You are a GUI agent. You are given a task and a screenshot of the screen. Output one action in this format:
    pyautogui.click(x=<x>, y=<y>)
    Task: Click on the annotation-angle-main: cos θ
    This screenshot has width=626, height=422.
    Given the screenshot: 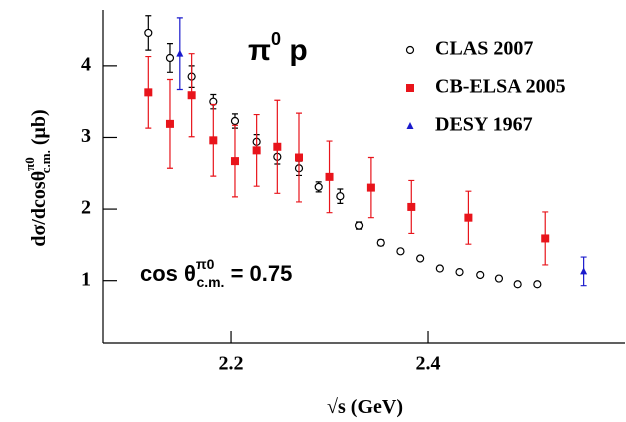 What is the action you would take?
    pyautogui.click(x=168, y=273)
    